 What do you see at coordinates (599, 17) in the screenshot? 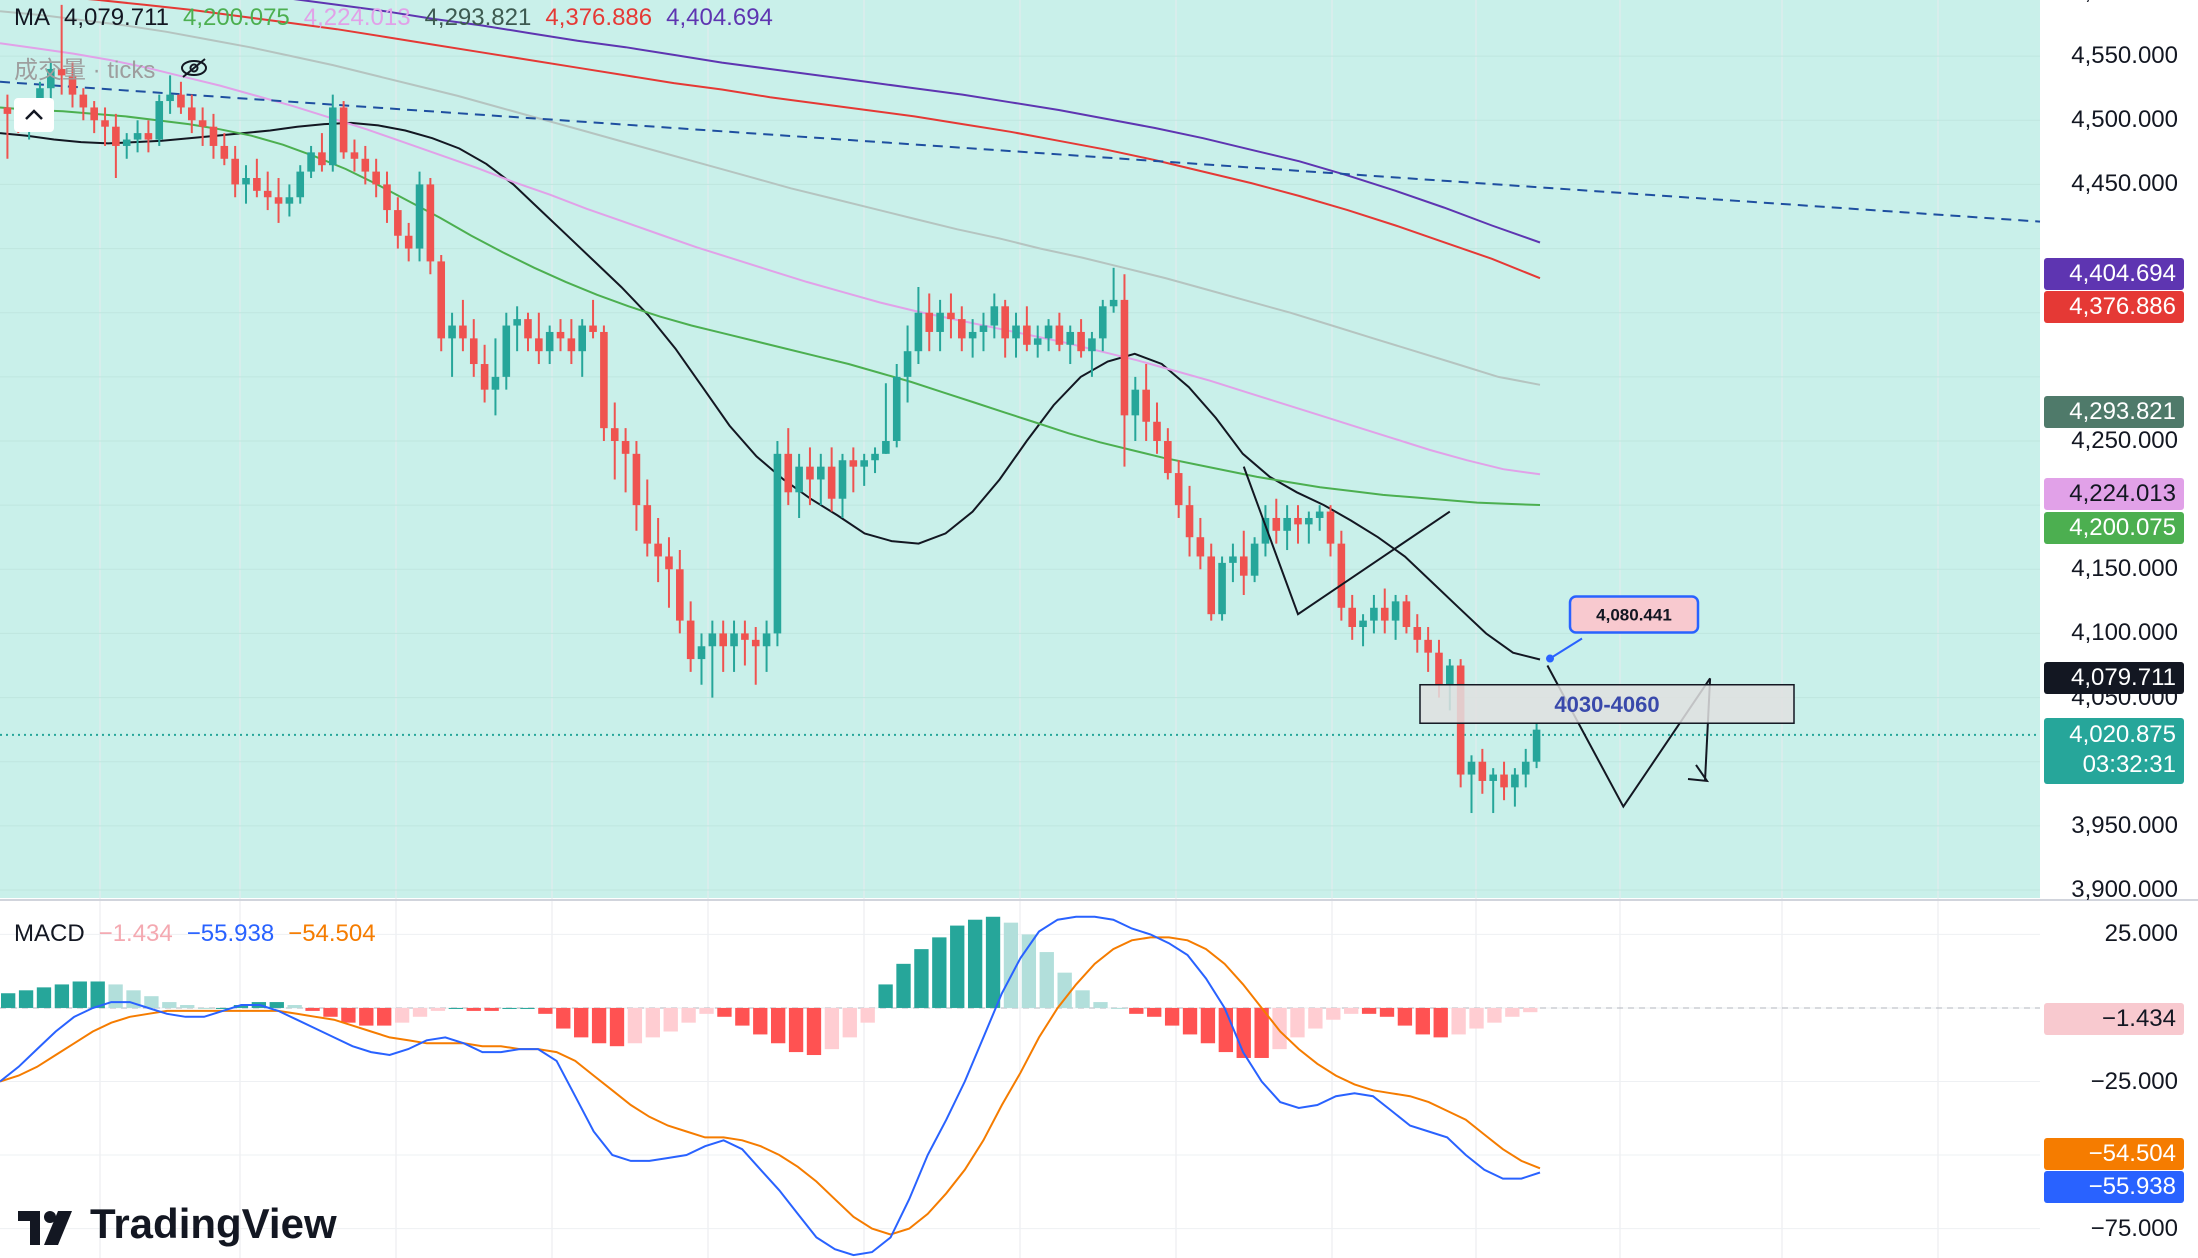
I see `ma-legend-value: 4,376.886` at bounding box center [599, 17].